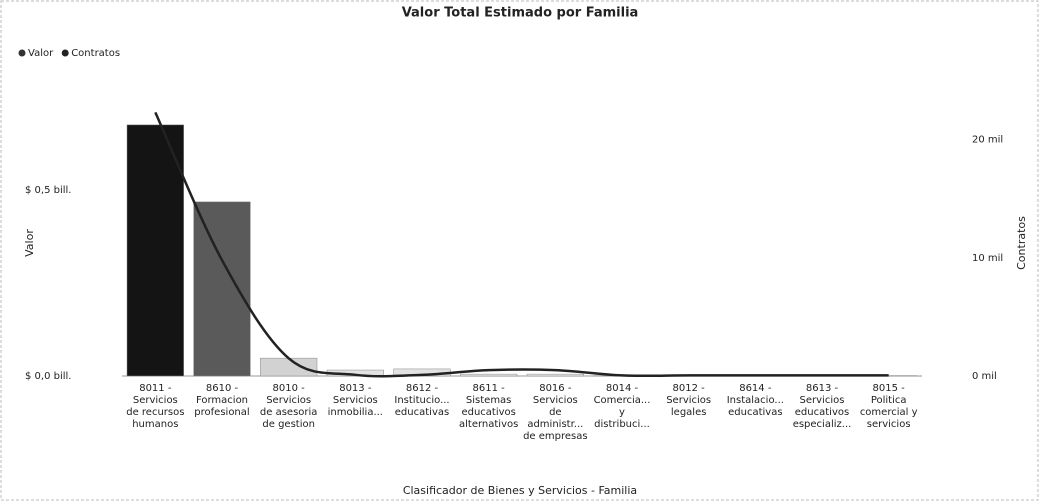 The image size is (1039, 501). Describe the element at coordinates (987, 140) in the screenshot. I see `y2-tick-label: 20 mil` at that location.